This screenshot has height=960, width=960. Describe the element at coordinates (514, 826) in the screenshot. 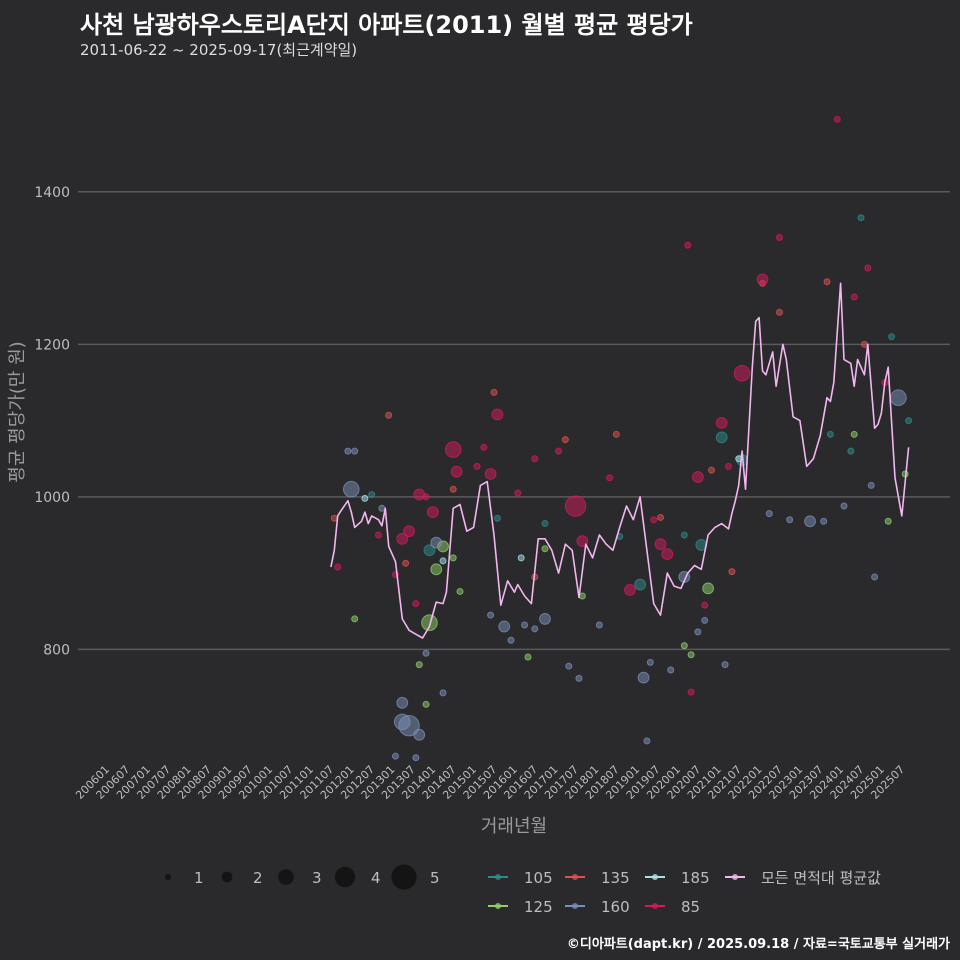

I see `x-axis-label: 거래년월` at that location.